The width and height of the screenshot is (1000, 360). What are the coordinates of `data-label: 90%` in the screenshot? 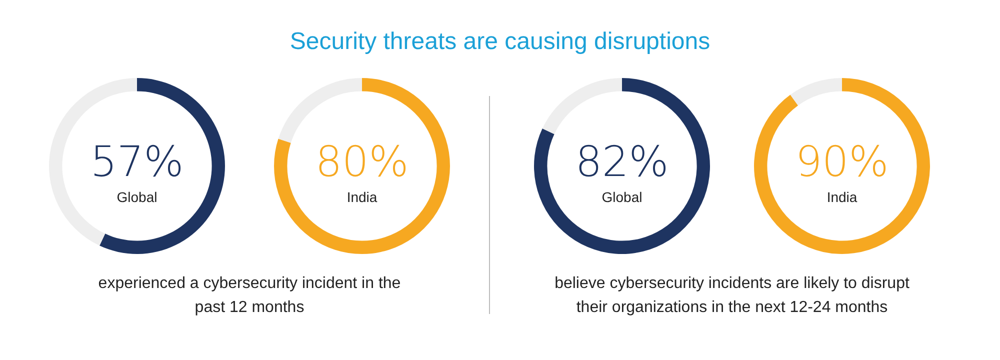 It's located at (842, 161).